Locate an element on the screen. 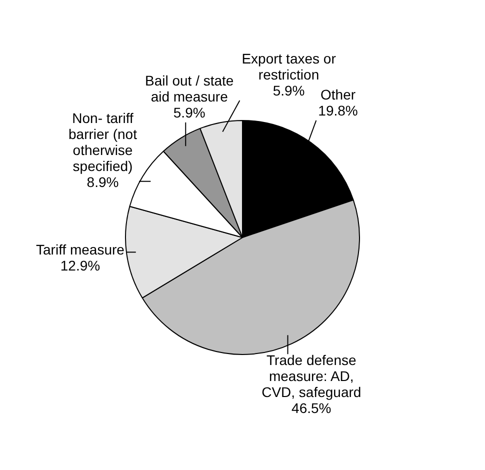 Image resolution: width=485 pixels, height=470 pixels. slice-label: Trade defense measure: AD, CVD, safeguard is located at coordinates (312, 376).